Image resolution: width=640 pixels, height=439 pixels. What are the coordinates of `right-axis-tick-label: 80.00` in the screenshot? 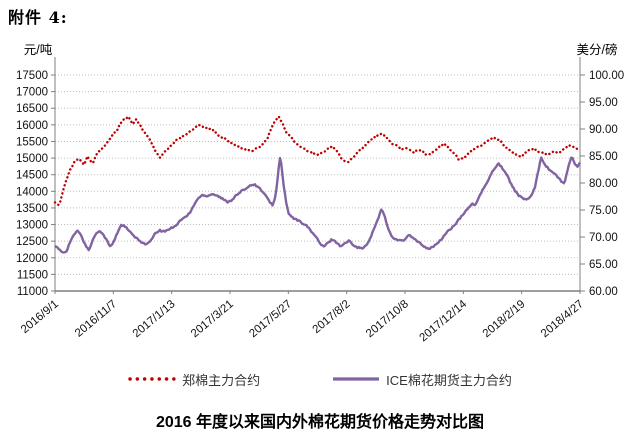 It's located at (603, 184).